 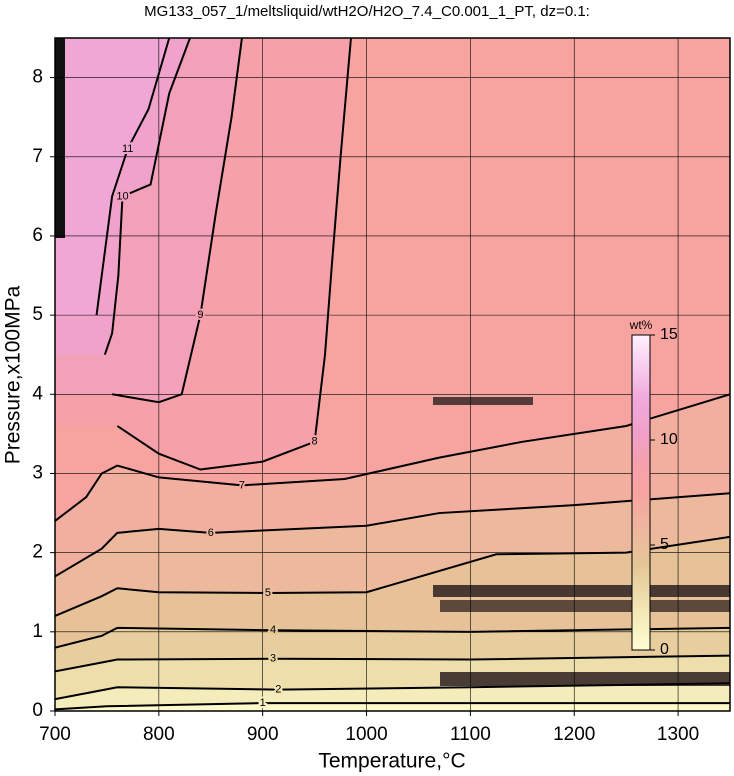 I want to click on x-tick-label: 1300, so click(x=678, y=734).